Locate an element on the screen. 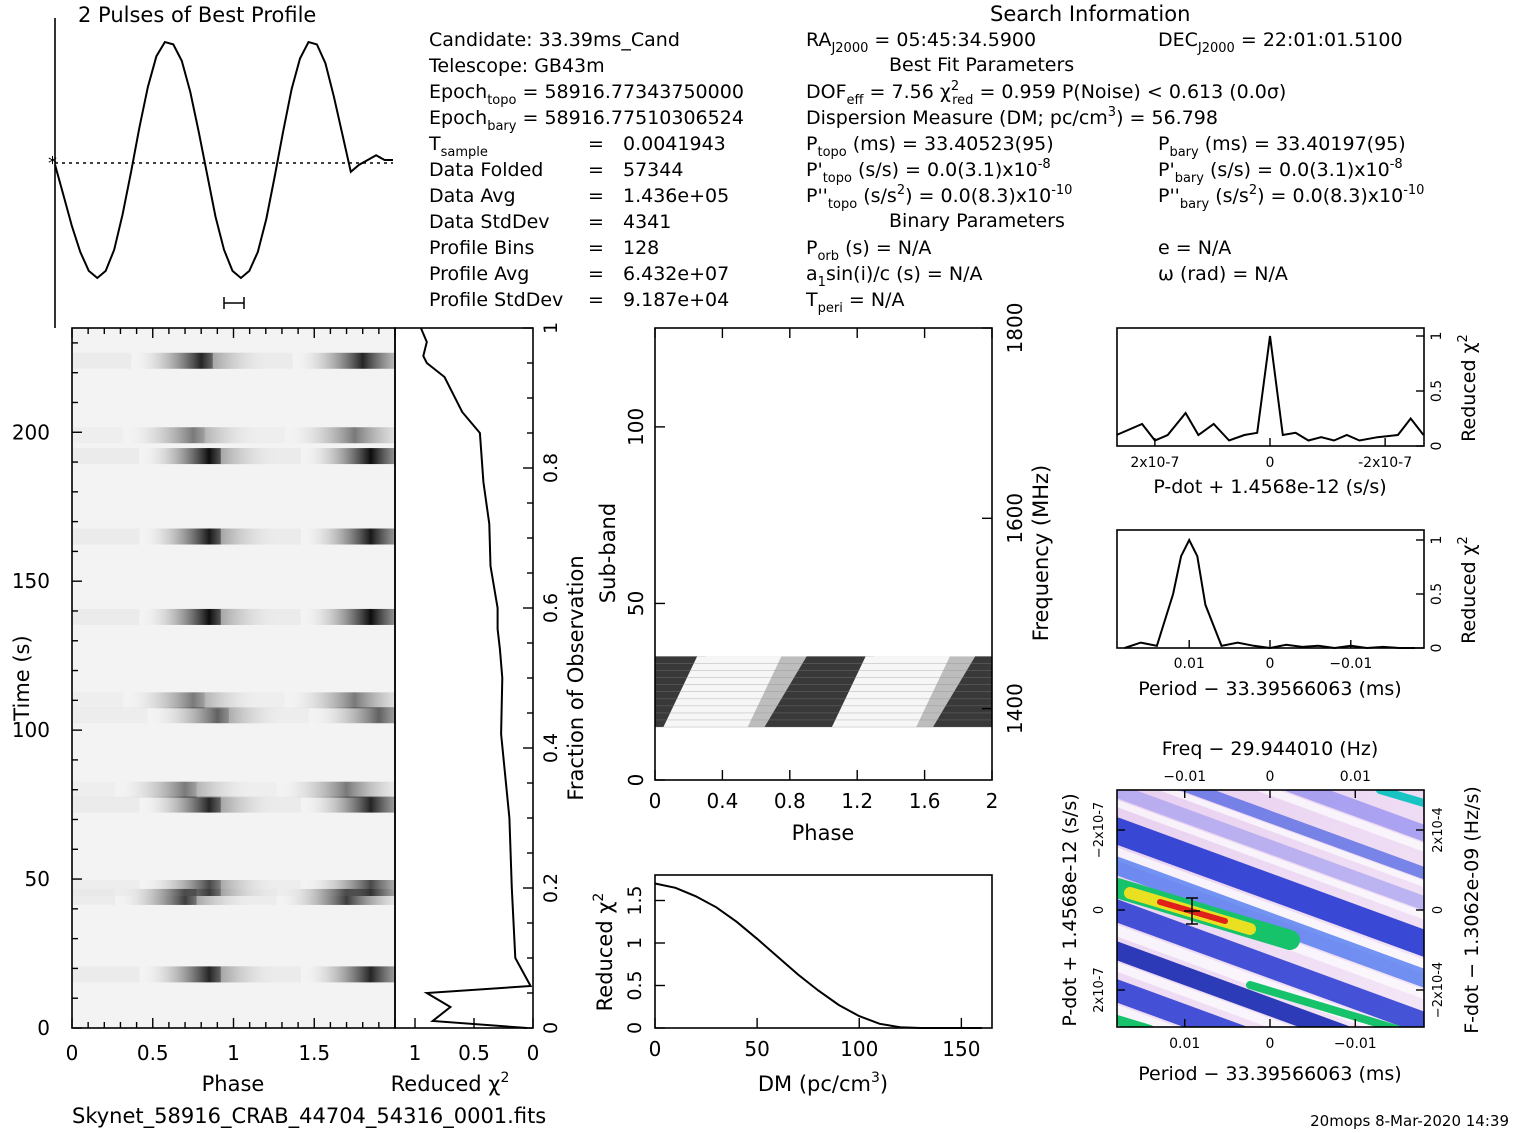  subband-xtick: 2 is located at coordinates (992, 801).